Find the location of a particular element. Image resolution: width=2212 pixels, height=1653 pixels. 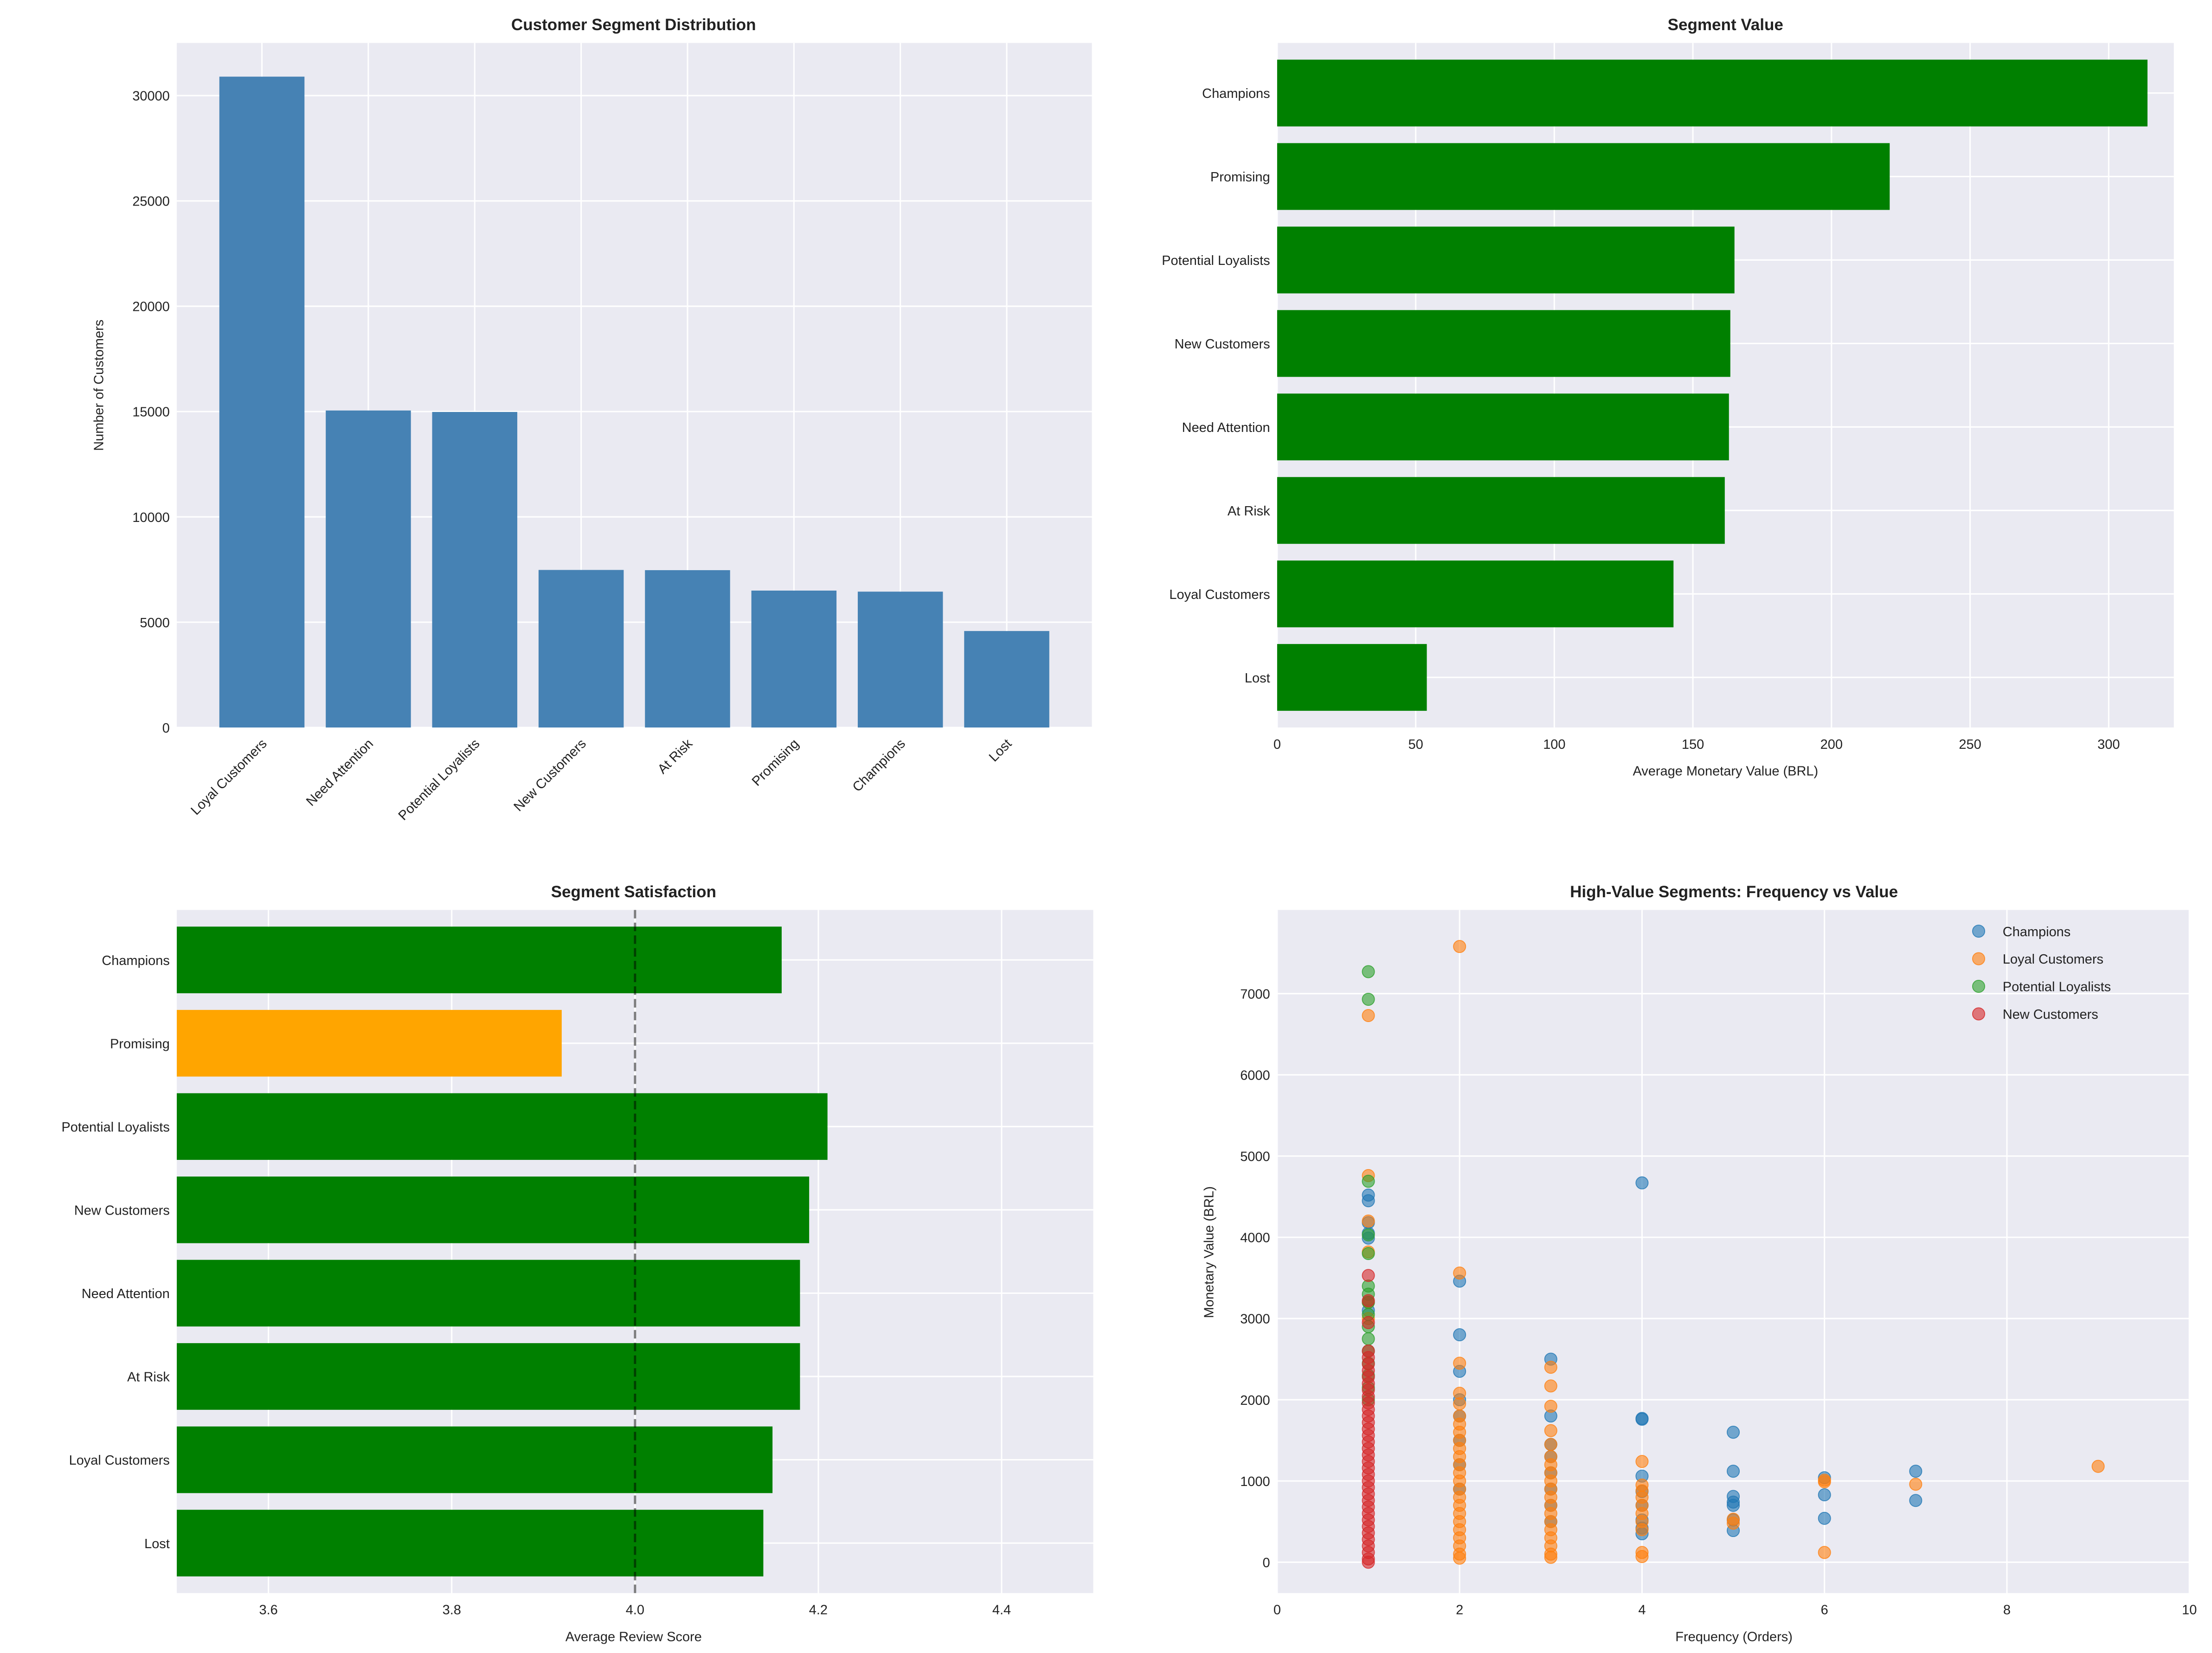

series-new-customers is located at coordinates (1368, 1419).